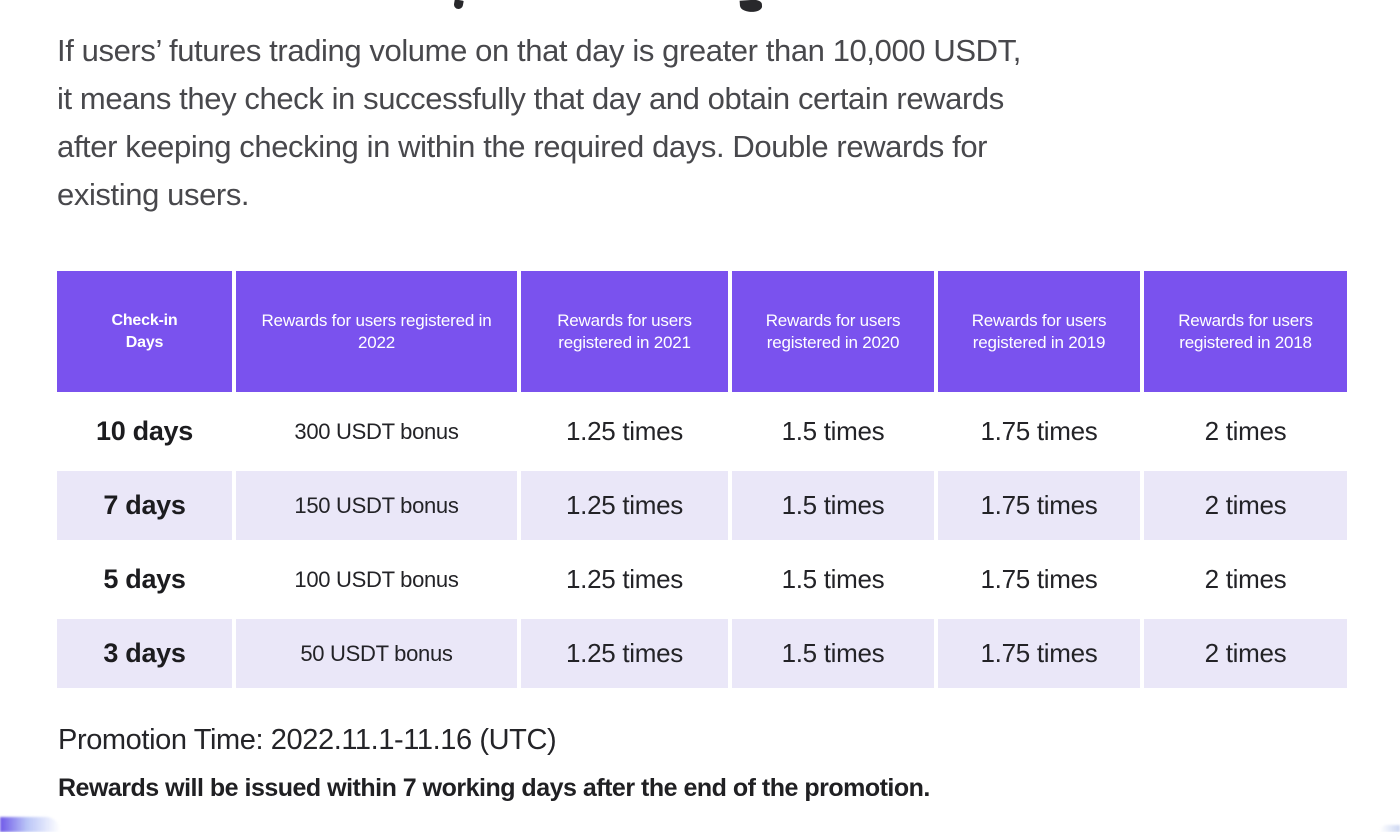  Describe the element at coordinates (144, 505) in the screenshot. I see `table-cell: 7 days` at that location.